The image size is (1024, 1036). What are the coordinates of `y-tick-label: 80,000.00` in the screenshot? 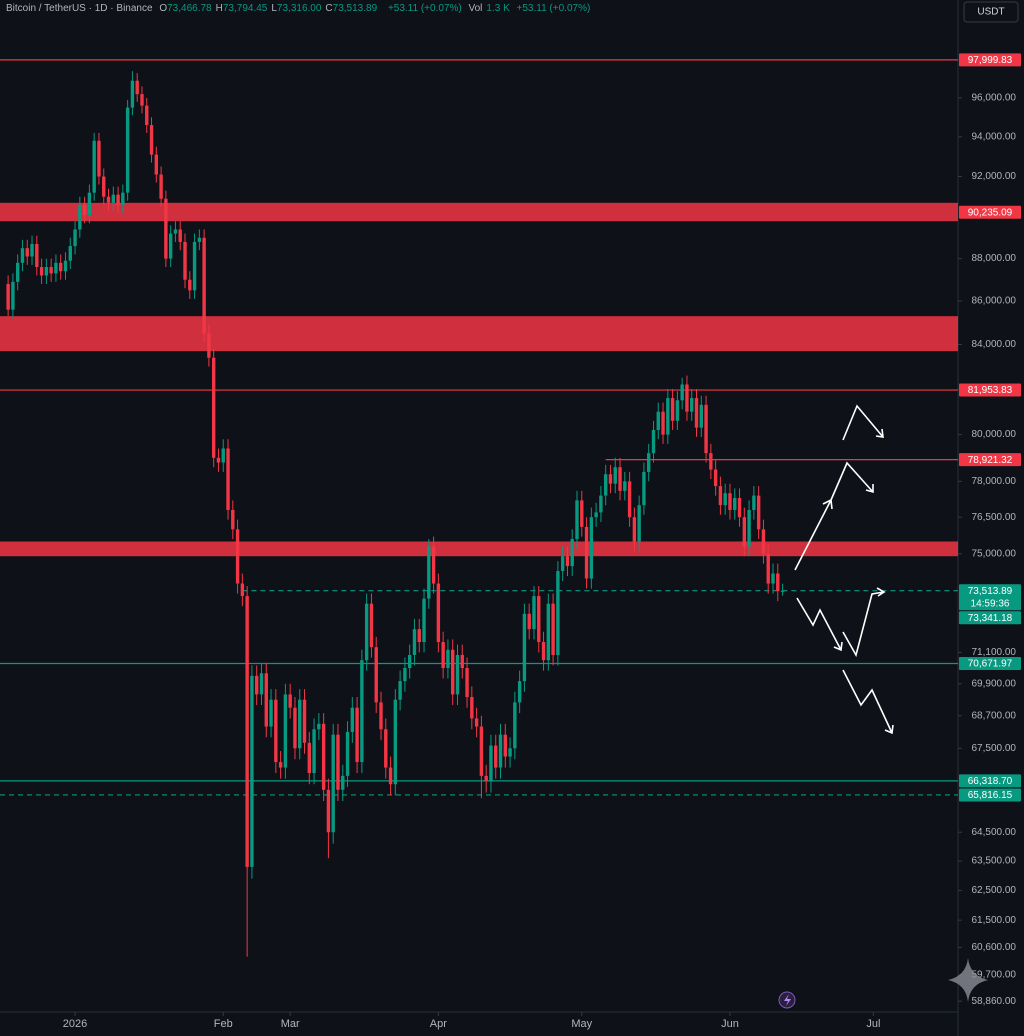 It's located at (994, 434).